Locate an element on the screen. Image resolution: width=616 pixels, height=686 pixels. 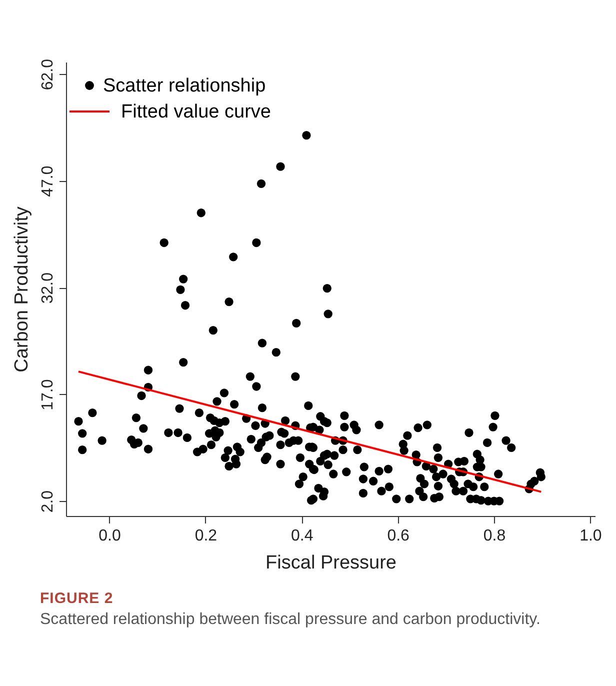
legend-label: Scatter relationship is located at coordinates (184, 86).